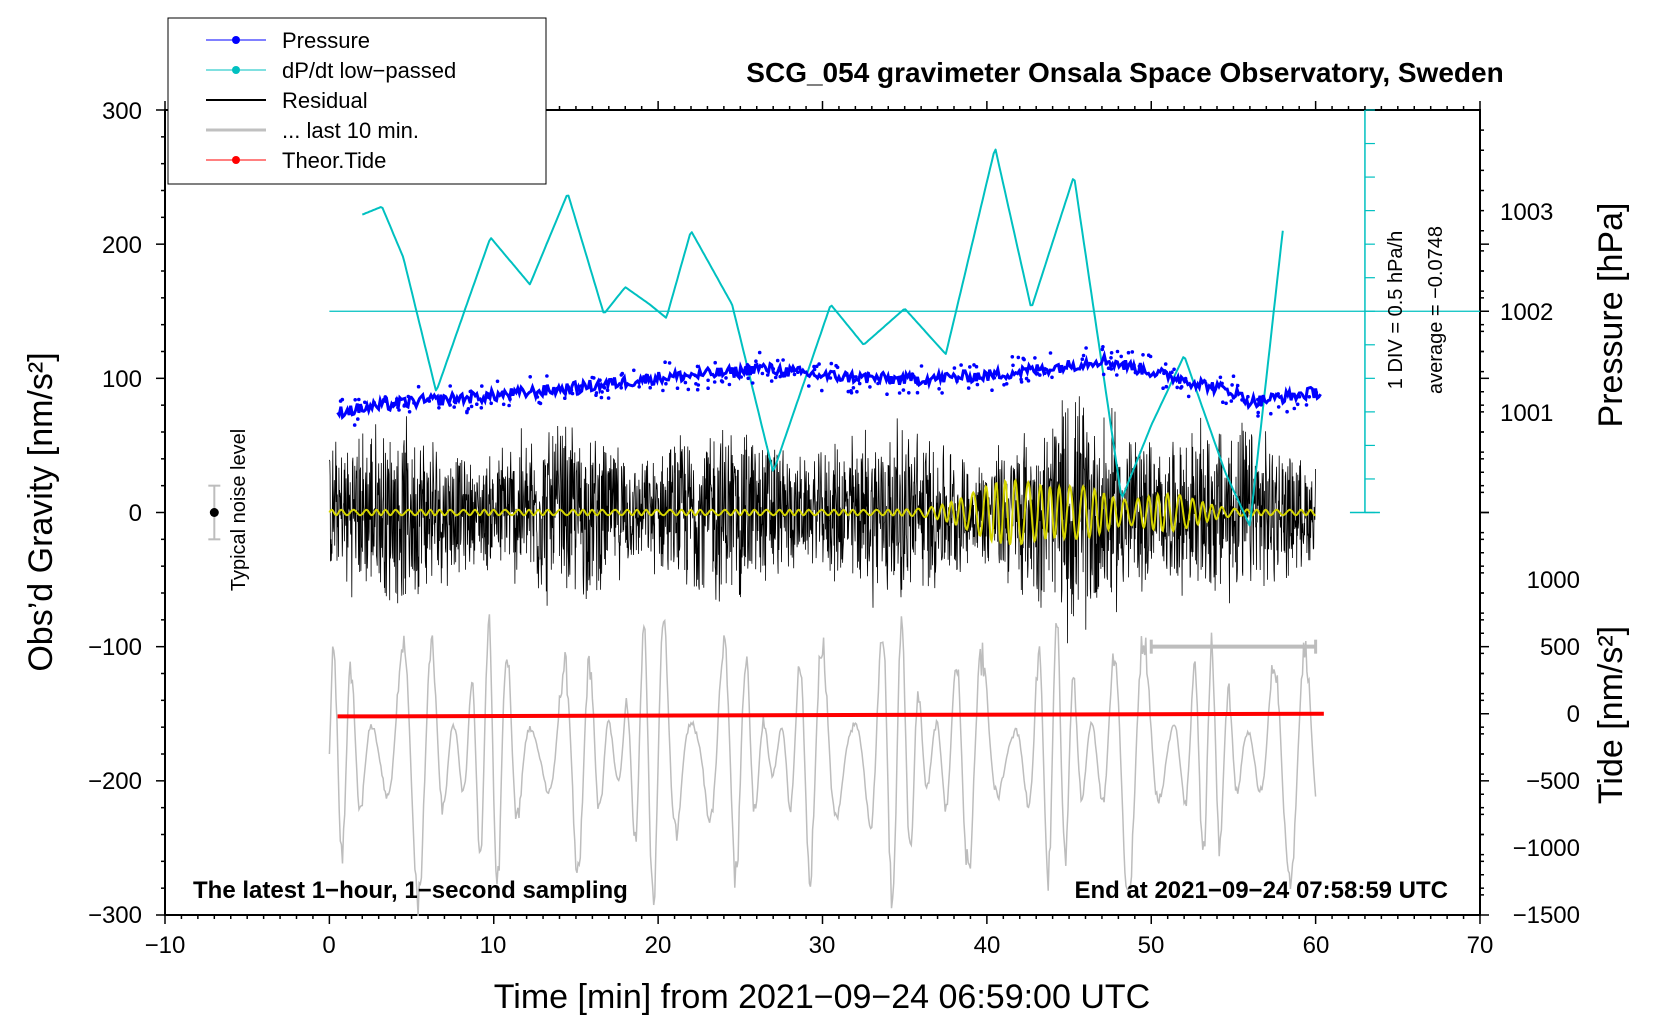 Image resolution: width=1660 pixels, height=1020 pixels. What do you see at coordinates (410, 890) in the screenshot?
I see `sampling-note: The latest 1−hour, 1−second sampling` at bounding box center [410, 890].